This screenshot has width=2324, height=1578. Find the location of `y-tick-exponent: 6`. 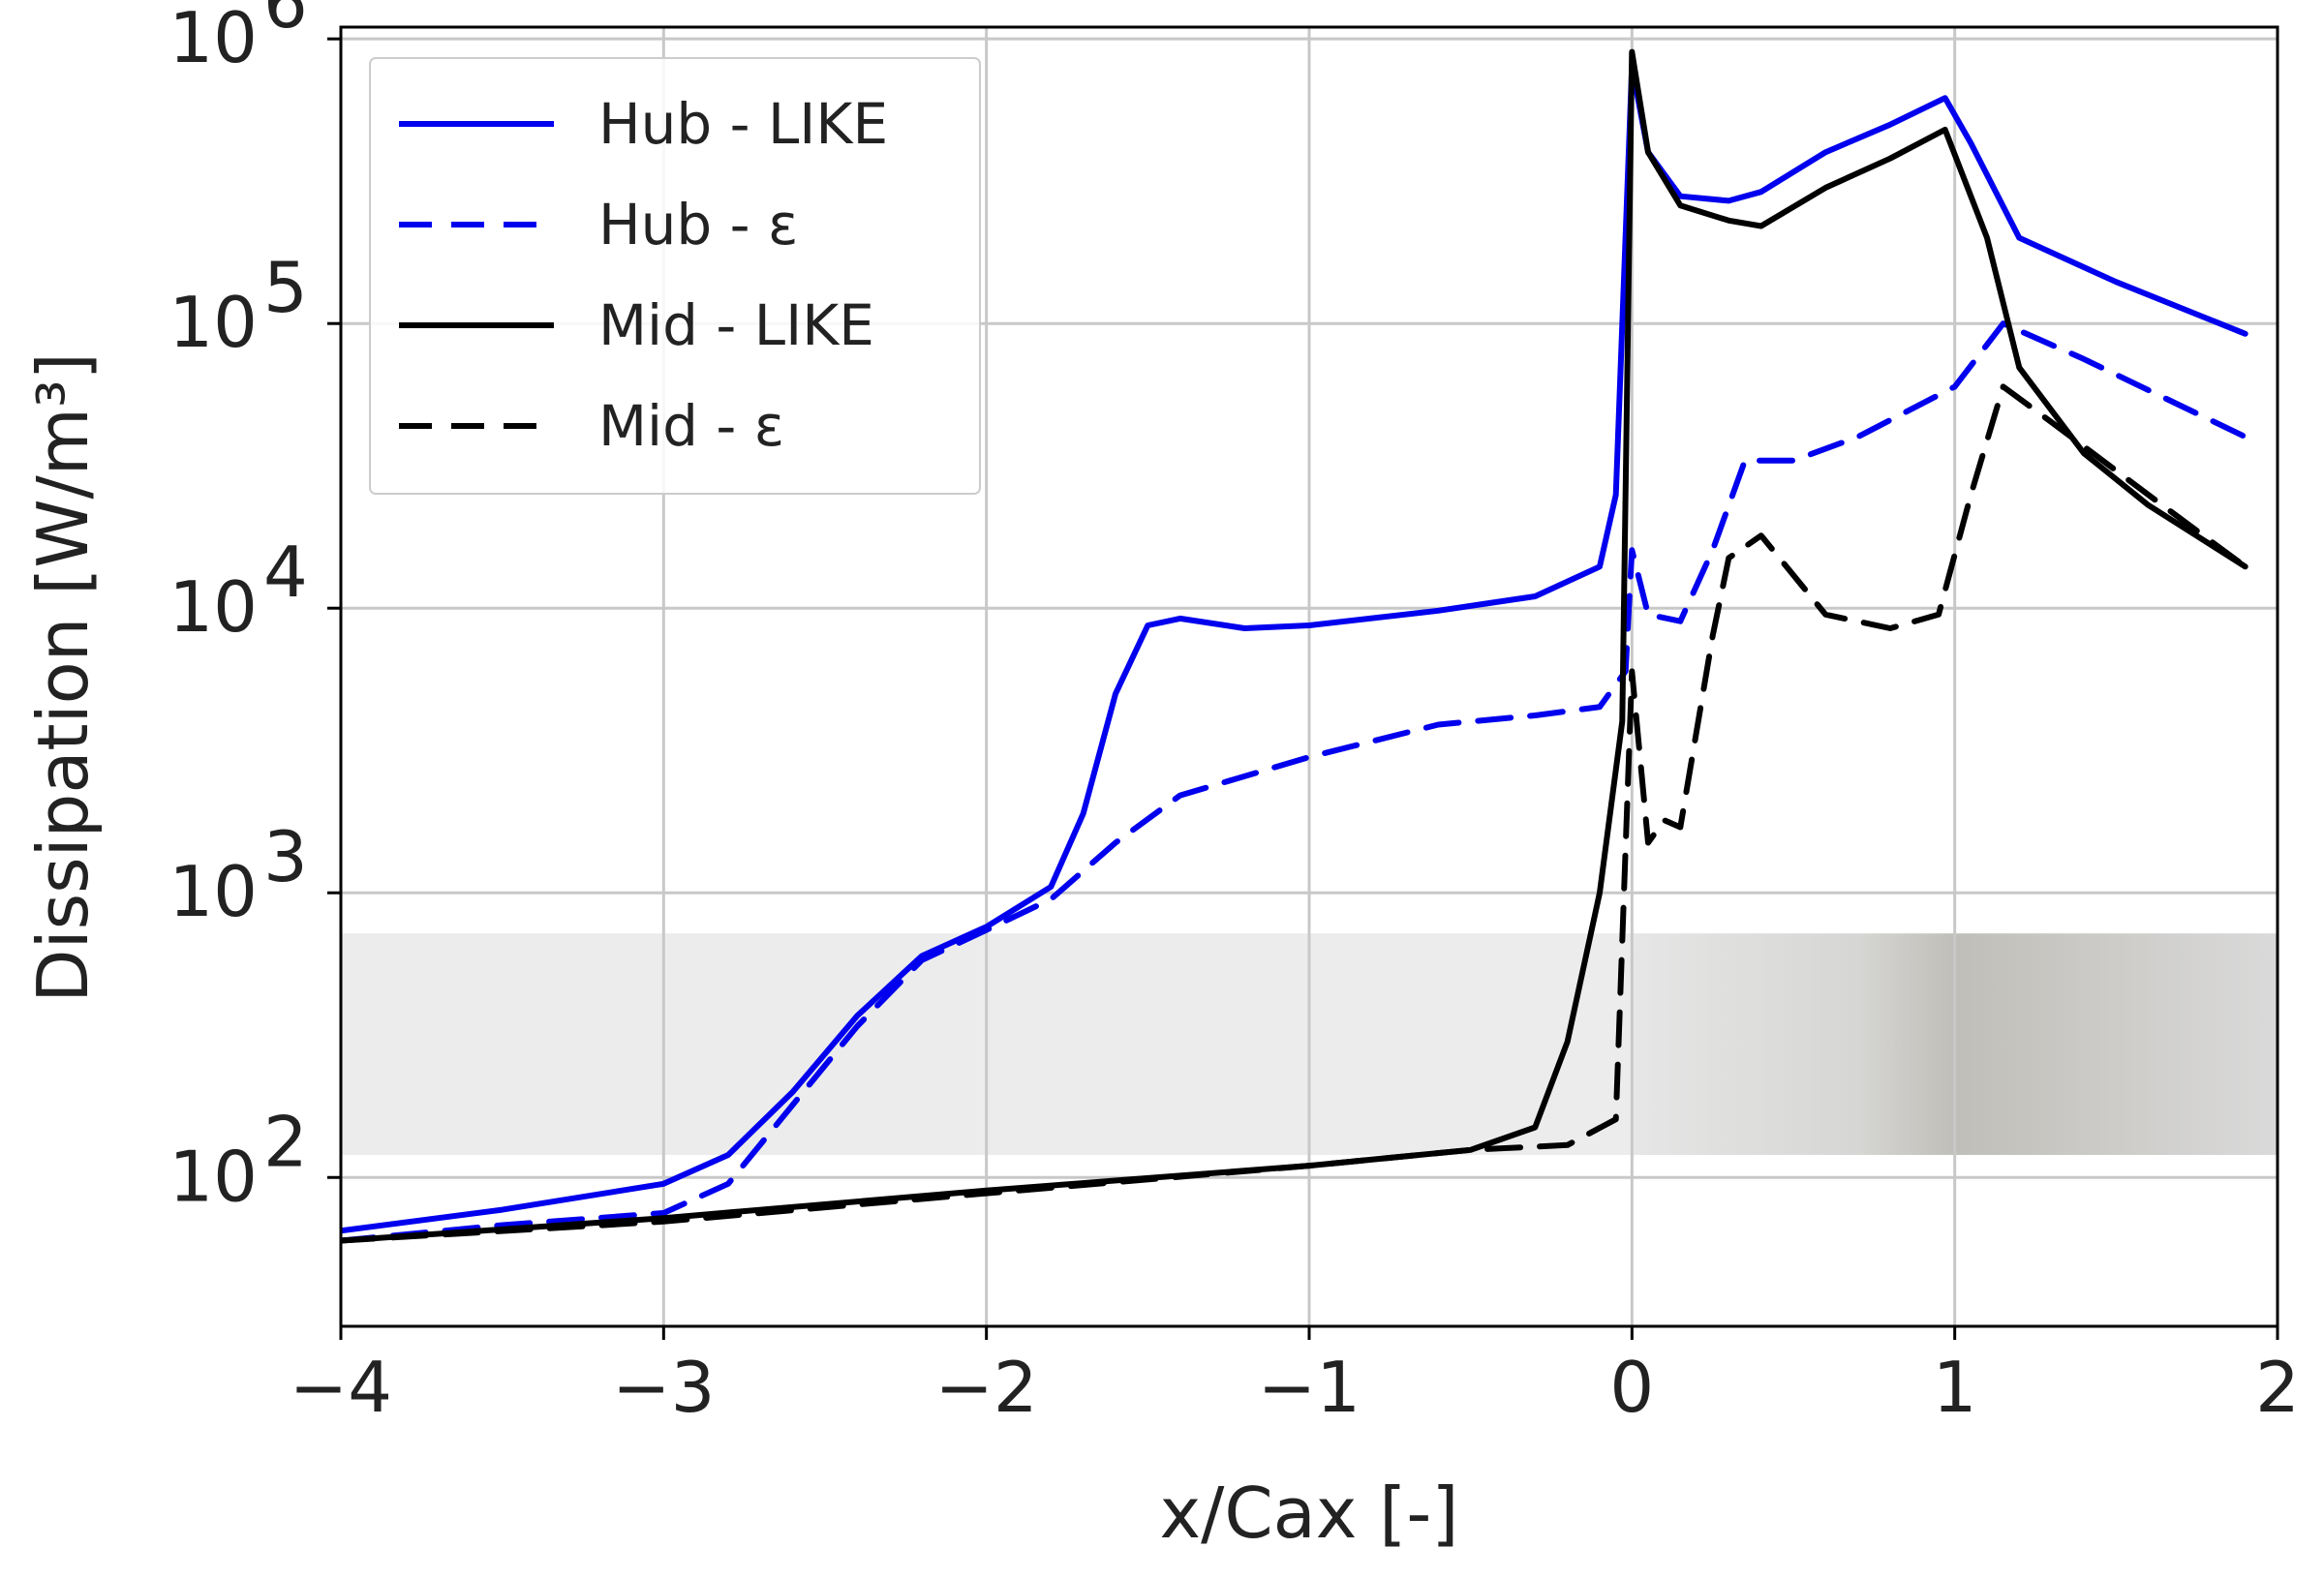

y-tick-exponent: 6 is located at coordinates (285, 22).